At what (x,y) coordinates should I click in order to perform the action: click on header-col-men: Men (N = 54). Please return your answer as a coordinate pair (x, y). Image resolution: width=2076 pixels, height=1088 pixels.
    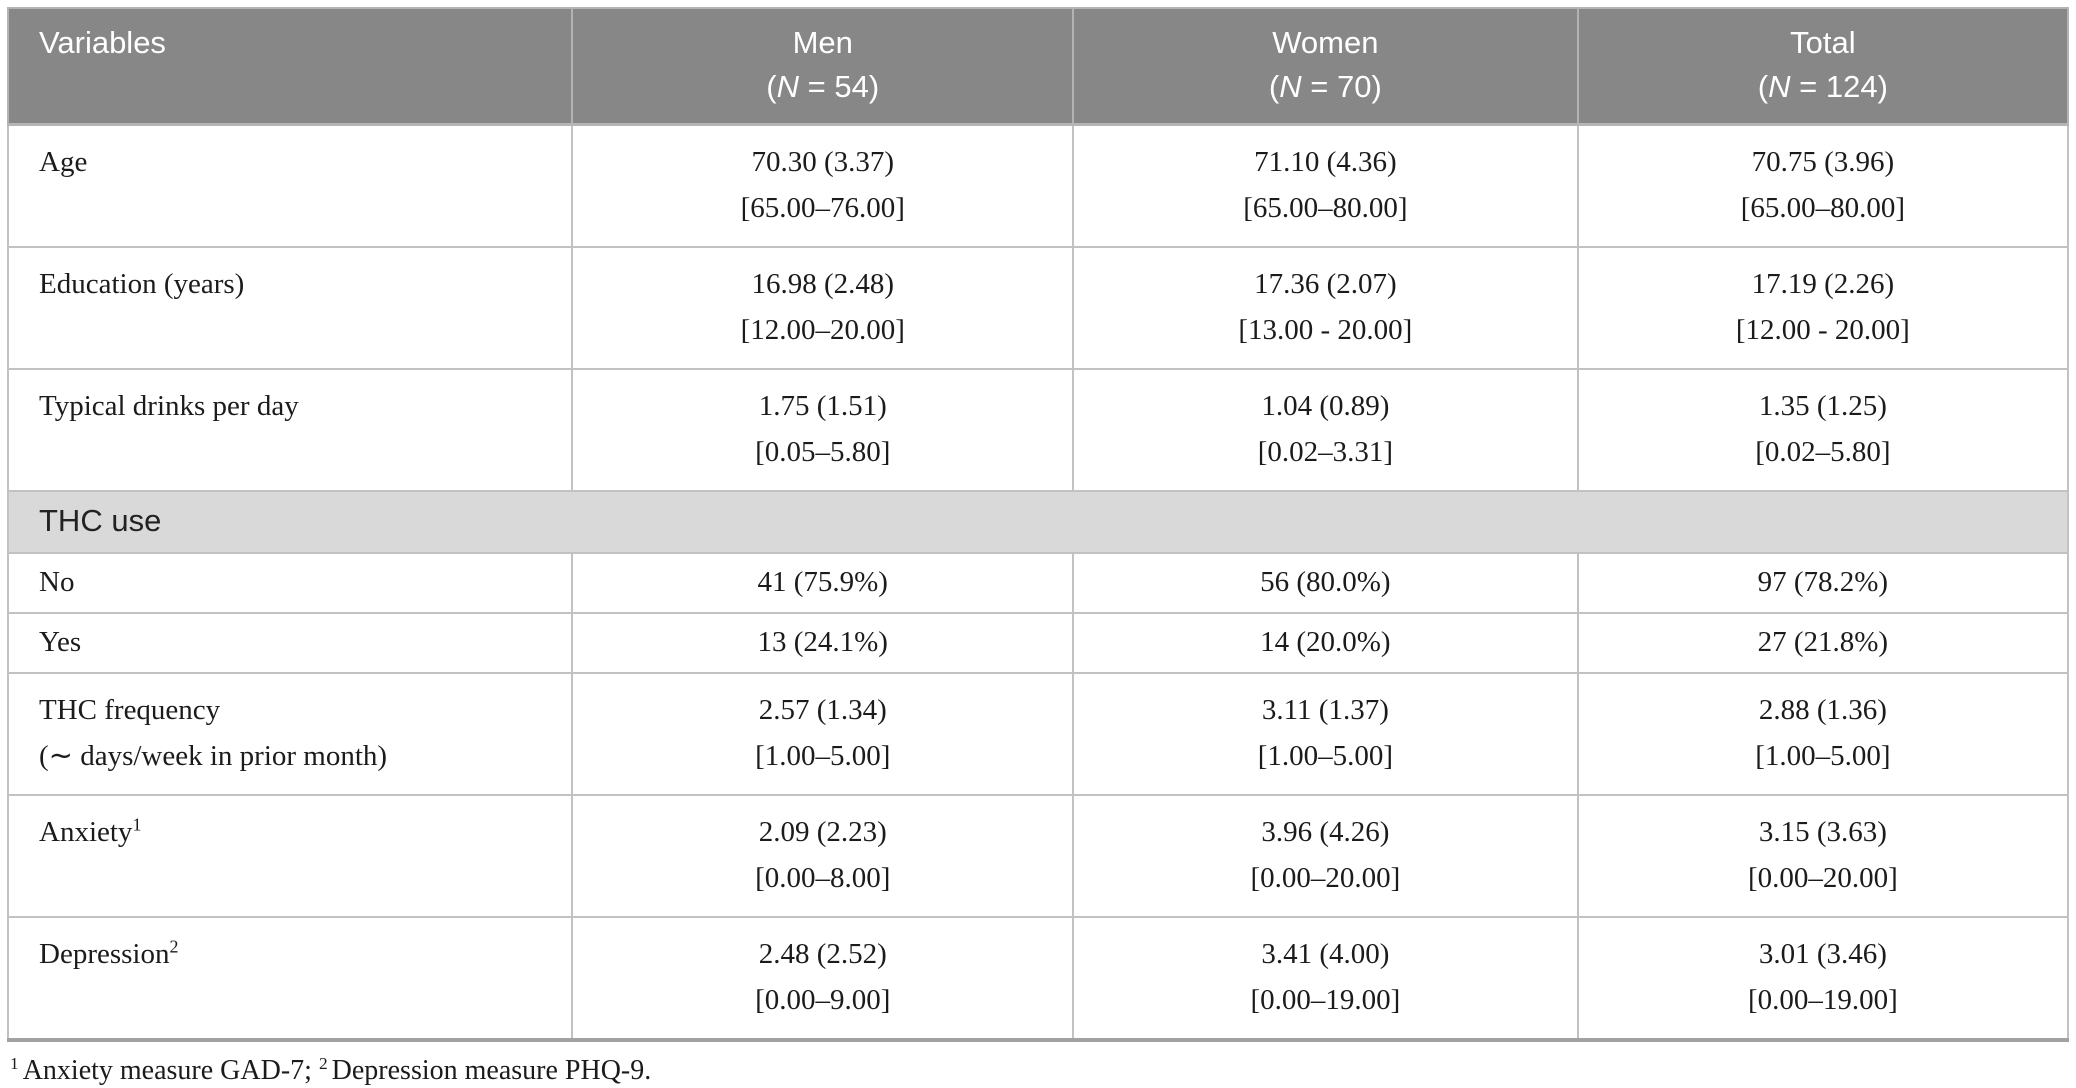
    Looking at the image, I should click on (823, 66).